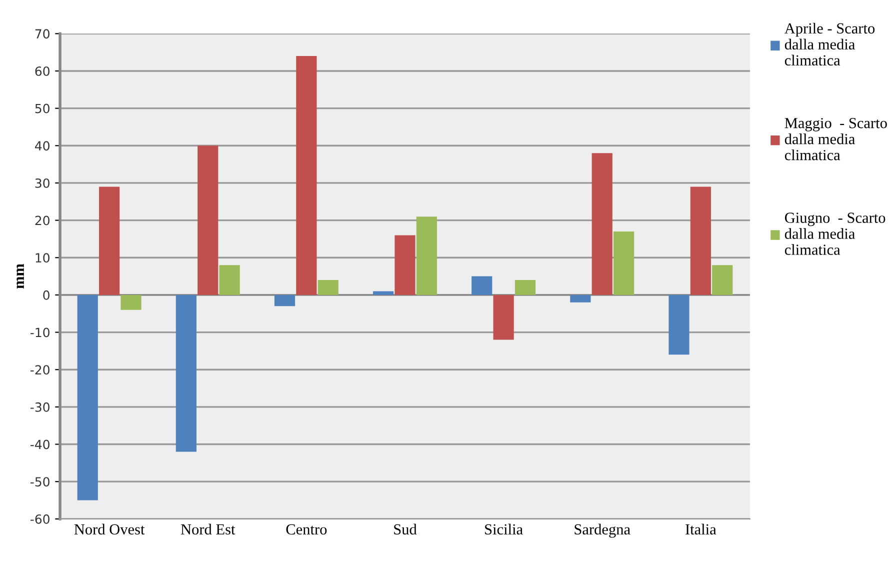  What do you see at coordinates (42, 146) in the screenshot?
I see `y-tick-label: 40` at bounding box center [42, 146].